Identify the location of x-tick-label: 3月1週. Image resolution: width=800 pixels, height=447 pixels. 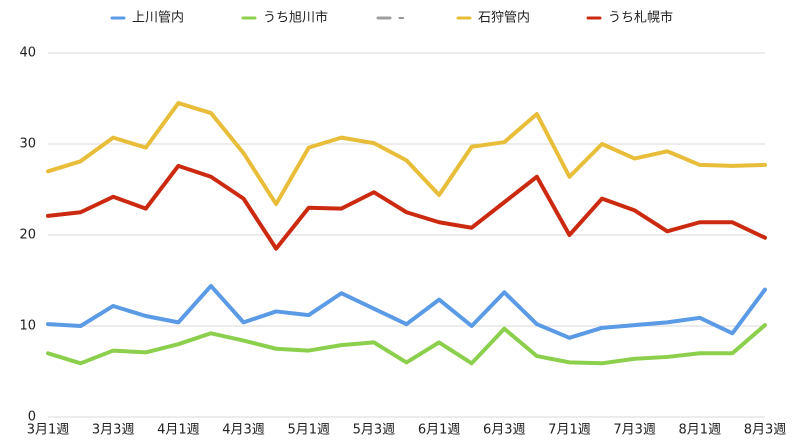
(48, 430).